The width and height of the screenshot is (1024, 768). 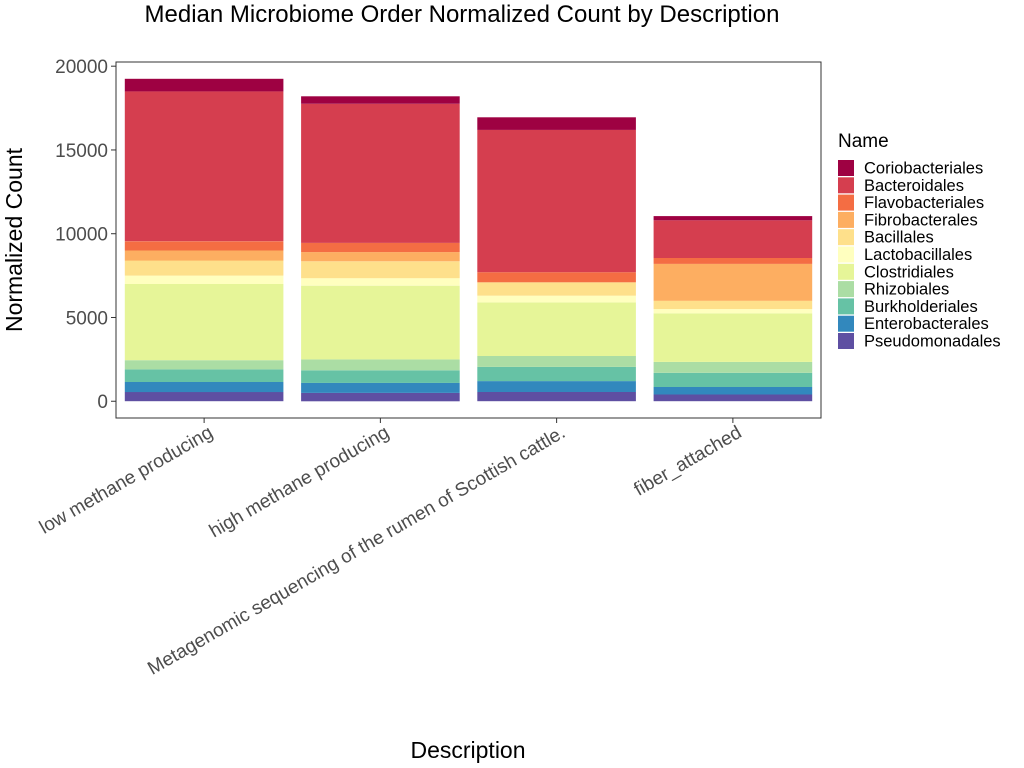 I want to click on y-tick-label: 20000, so click(x=81, y=67).